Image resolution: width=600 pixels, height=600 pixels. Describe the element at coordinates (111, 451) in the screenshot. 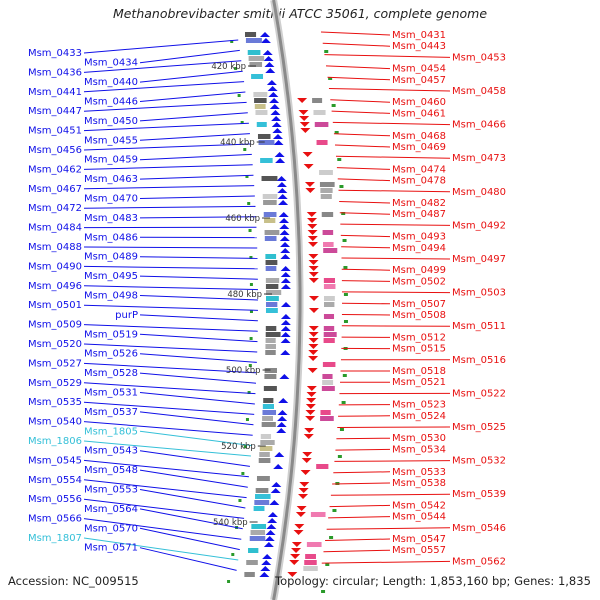

I see `gene-label-left: Msm_0543` at that location.